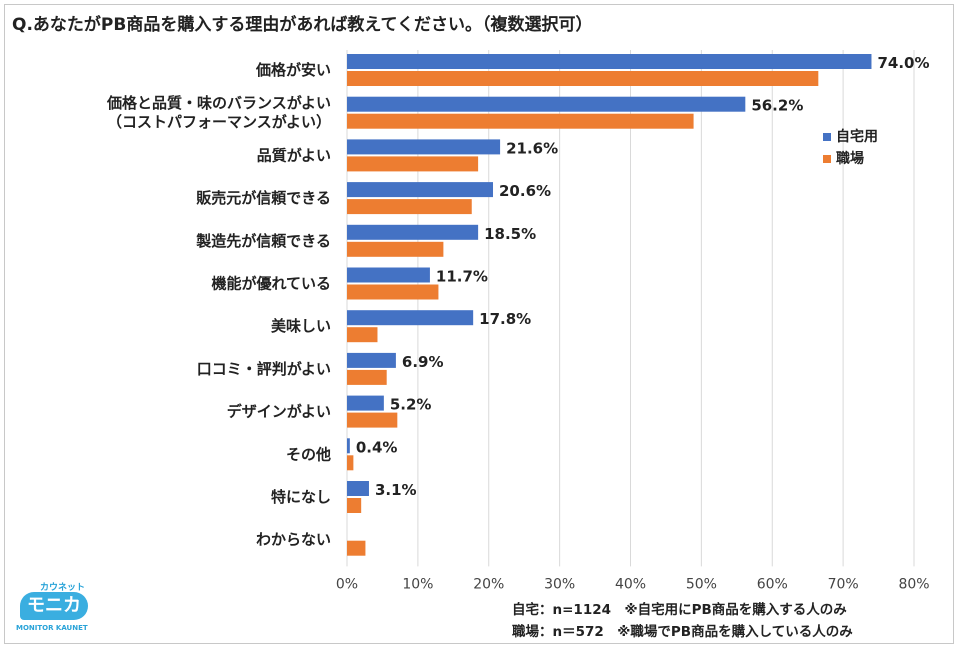 The height and width of the screenshot is (650, 960). What do you see at coordinates (63, 588) in the screenshot?
I see `logo-top-text: カウネット` at bounding box center [63, 588].